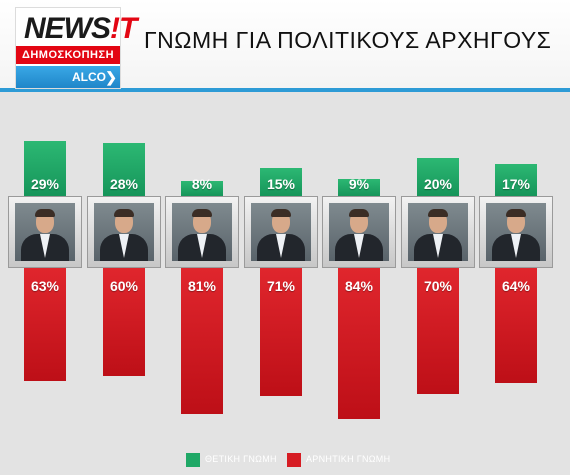  What do you see at coordinates (348, 40) in the screenshot?
I see `chart-title: ΓΝΩΜΗ ΓΙΑ ΠΟΛΙΤΙΚΟΥΣ ΑΡΧΗΓΟΥΣ` at bounding box center [348, 40].